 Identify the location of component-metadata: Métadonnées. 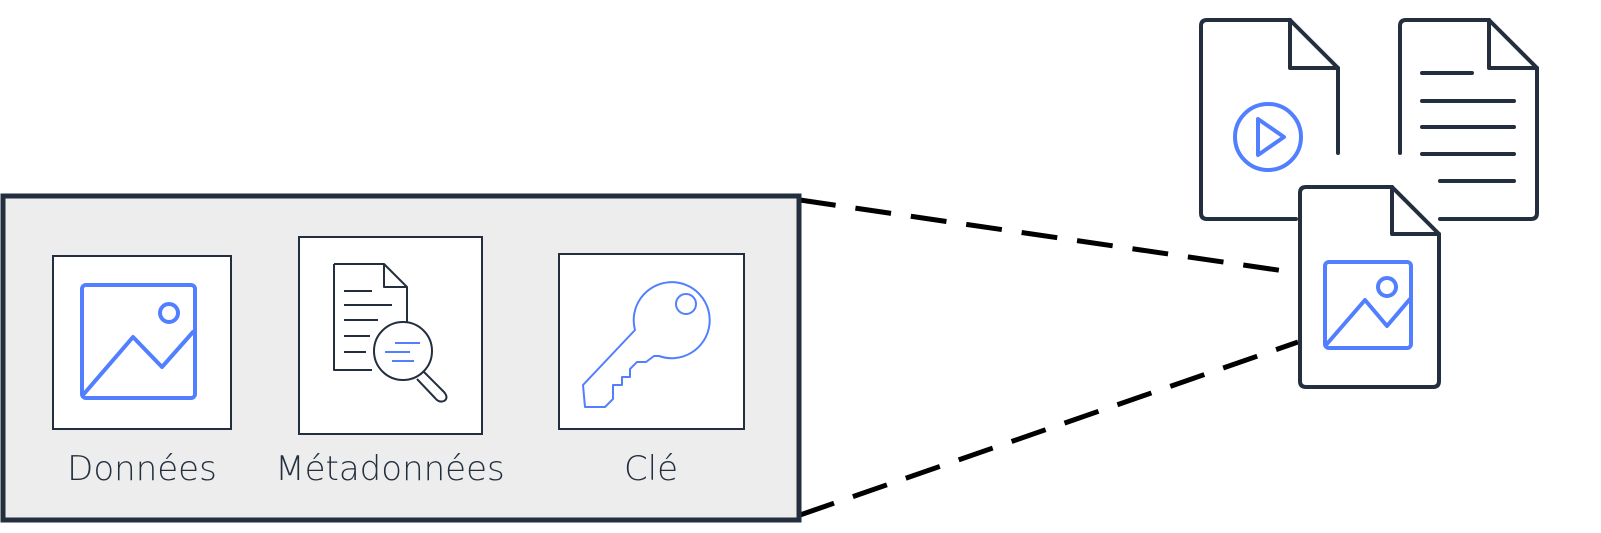
(390, 362).